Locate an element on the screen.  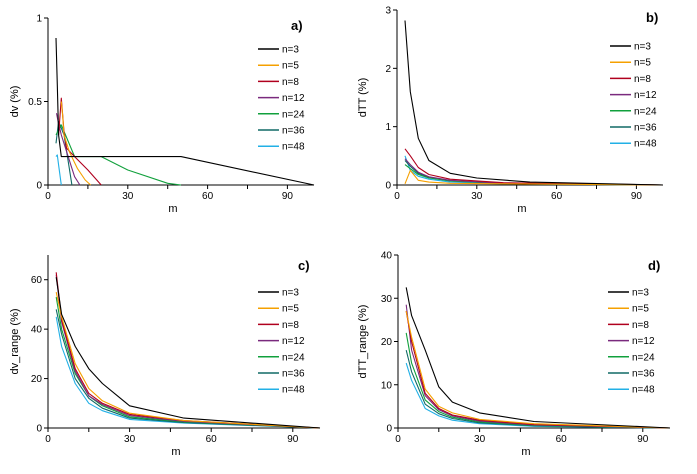
y-axis-label: dTT (%) is located at coordinates (363, 98).